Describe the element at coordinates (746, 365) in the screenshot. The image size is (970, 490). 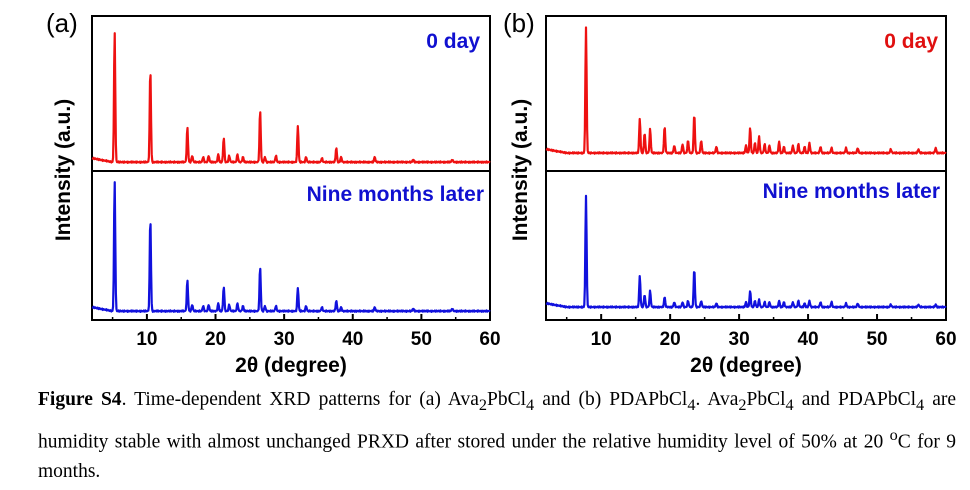
I see `panel-b-x-axis-label: 2θ (degree)` at that location.